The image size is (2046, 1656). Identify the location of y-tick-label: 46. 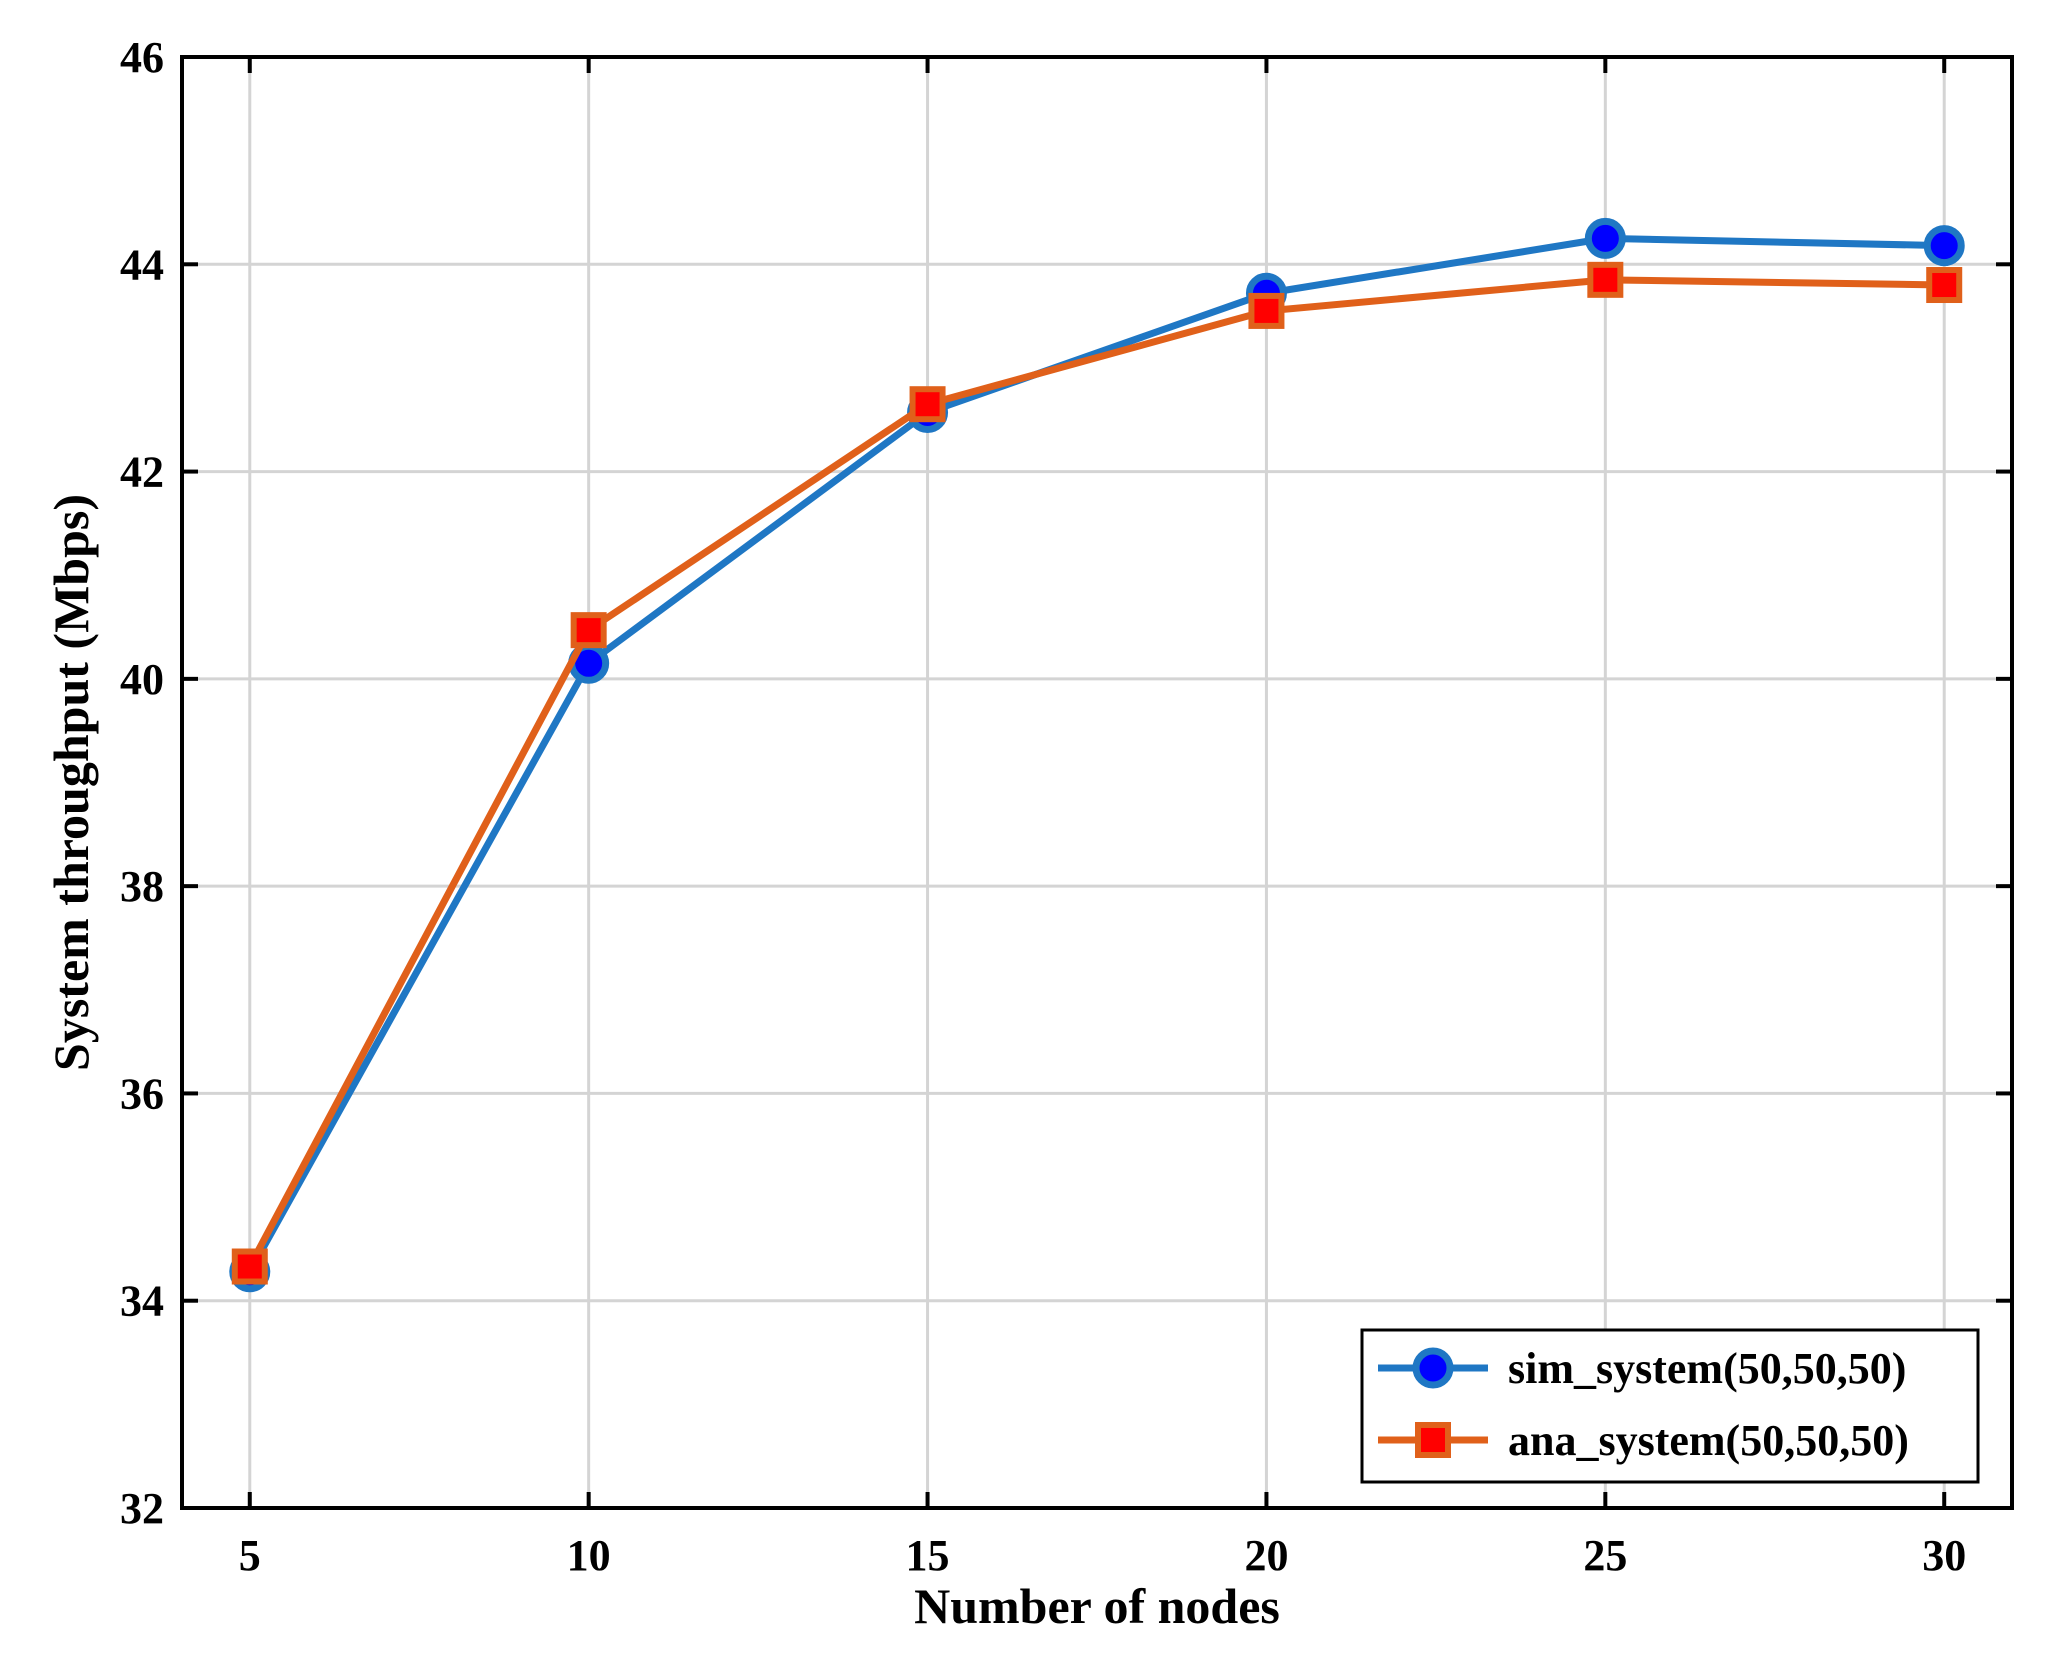
(142, 57).